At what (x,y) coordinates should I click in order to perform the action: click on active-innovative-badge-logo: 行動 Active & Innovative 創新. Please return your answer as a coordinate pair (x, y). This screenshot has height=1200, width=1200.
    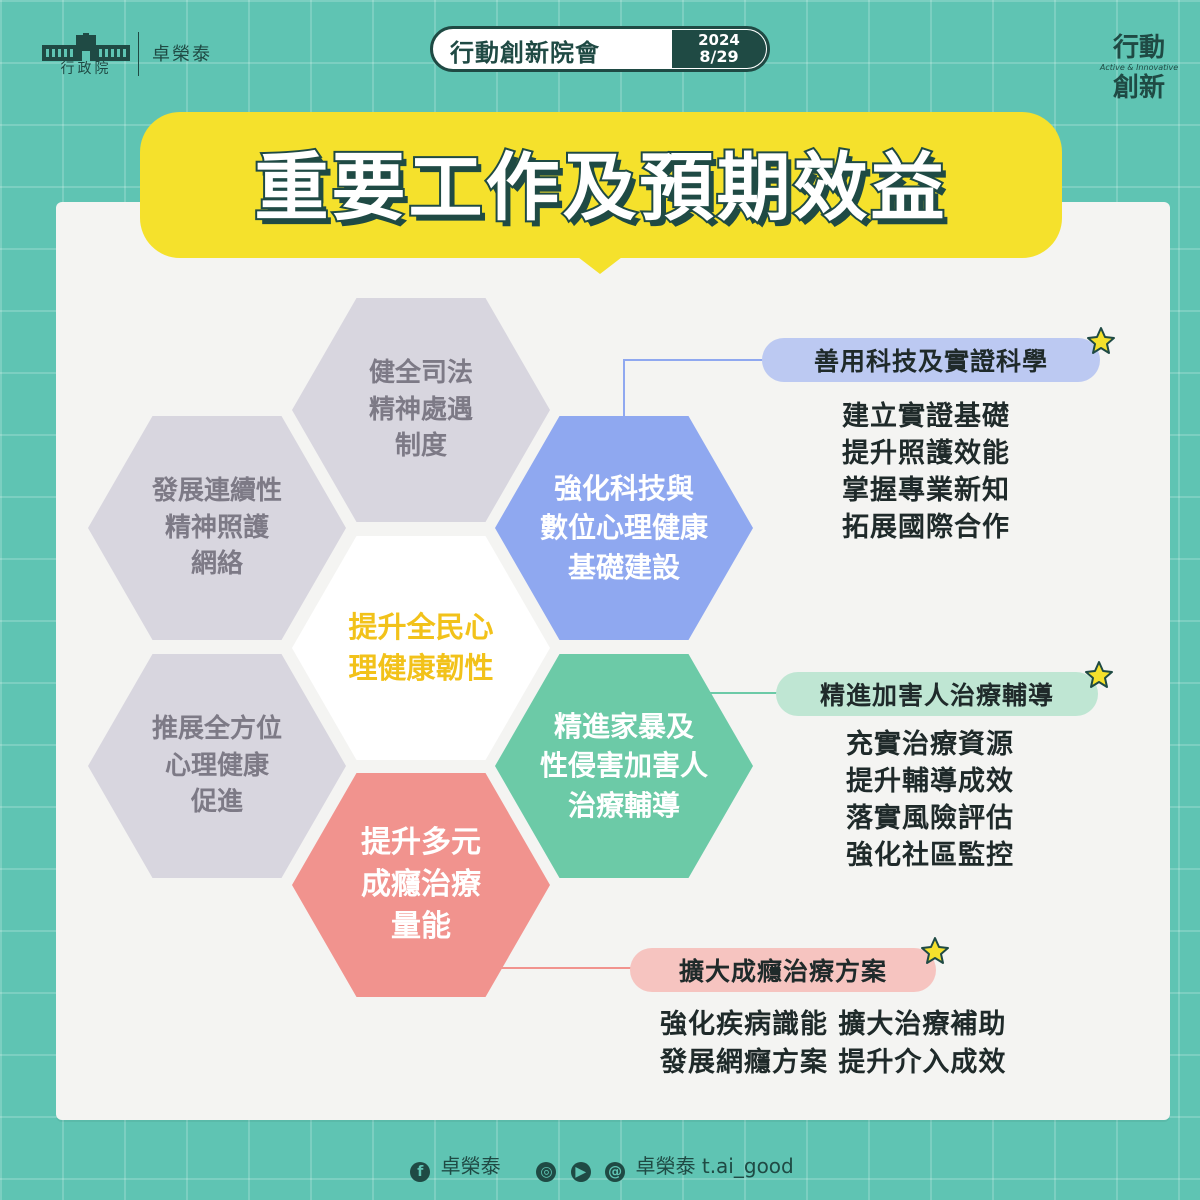
    Looking at the image, I should click on (1138, 66).